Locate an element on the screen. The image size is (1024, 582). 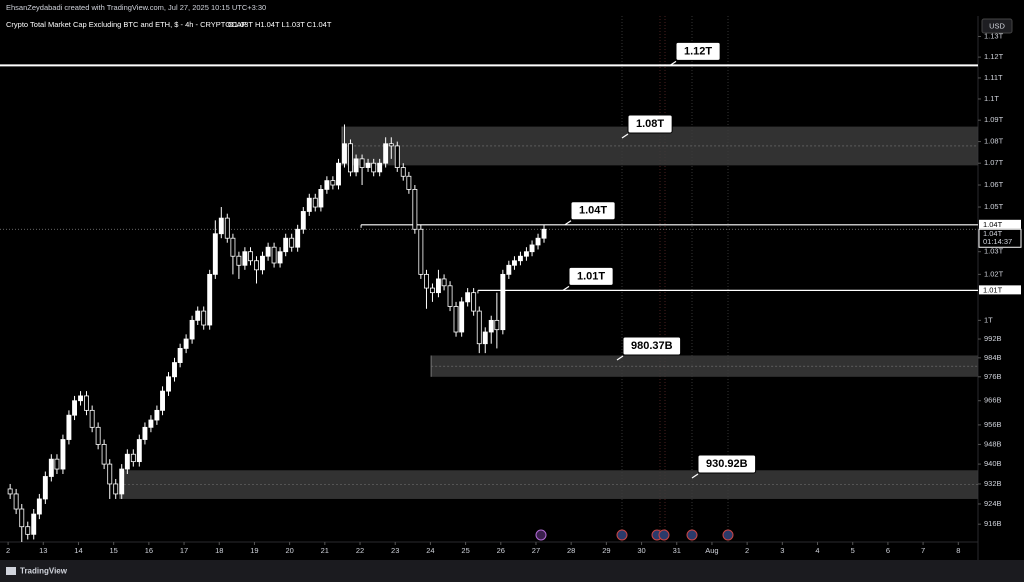
x-tick-label: 29 is located at coordinates (606, 550).